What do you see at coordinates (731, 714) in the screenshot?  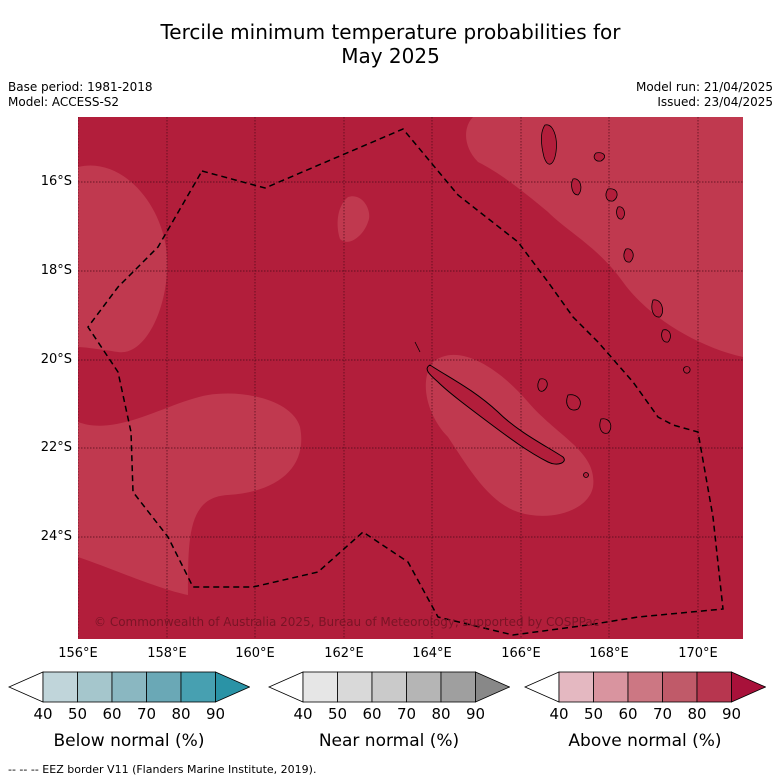 I see `colorbar-above-normal-tick: 90` at bounding box center [731, 714].